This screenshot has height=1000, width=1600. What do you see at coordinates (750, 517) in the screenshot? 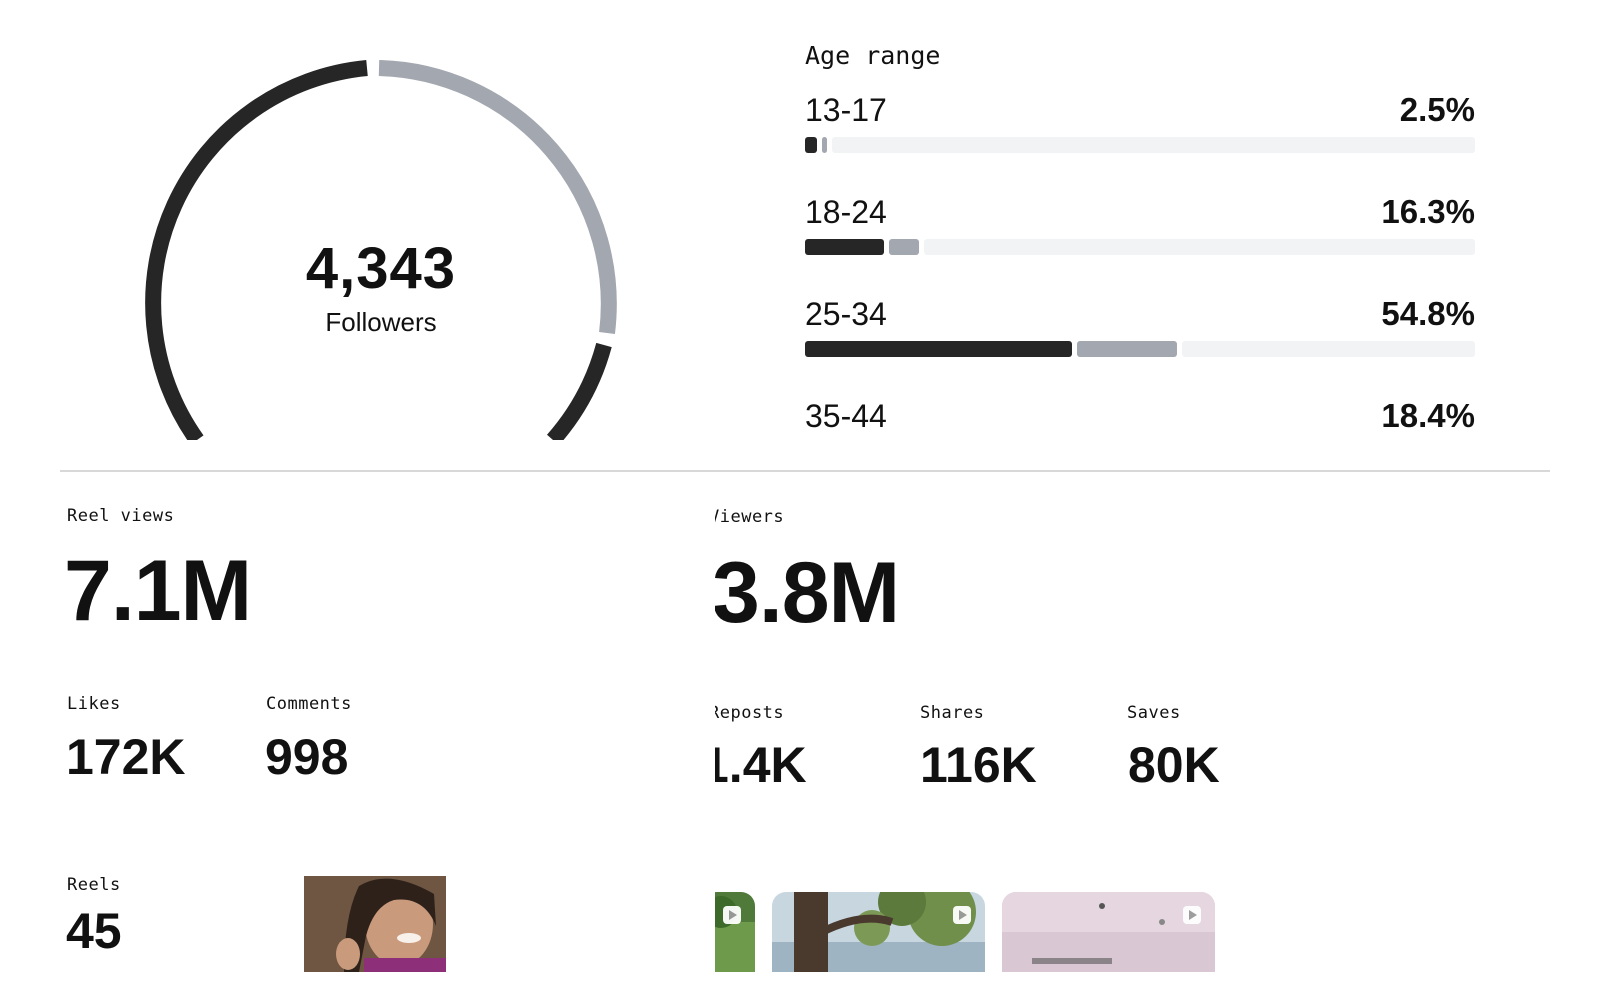
I see `viewers-label: Viewers` at bounding box center [750, 517].